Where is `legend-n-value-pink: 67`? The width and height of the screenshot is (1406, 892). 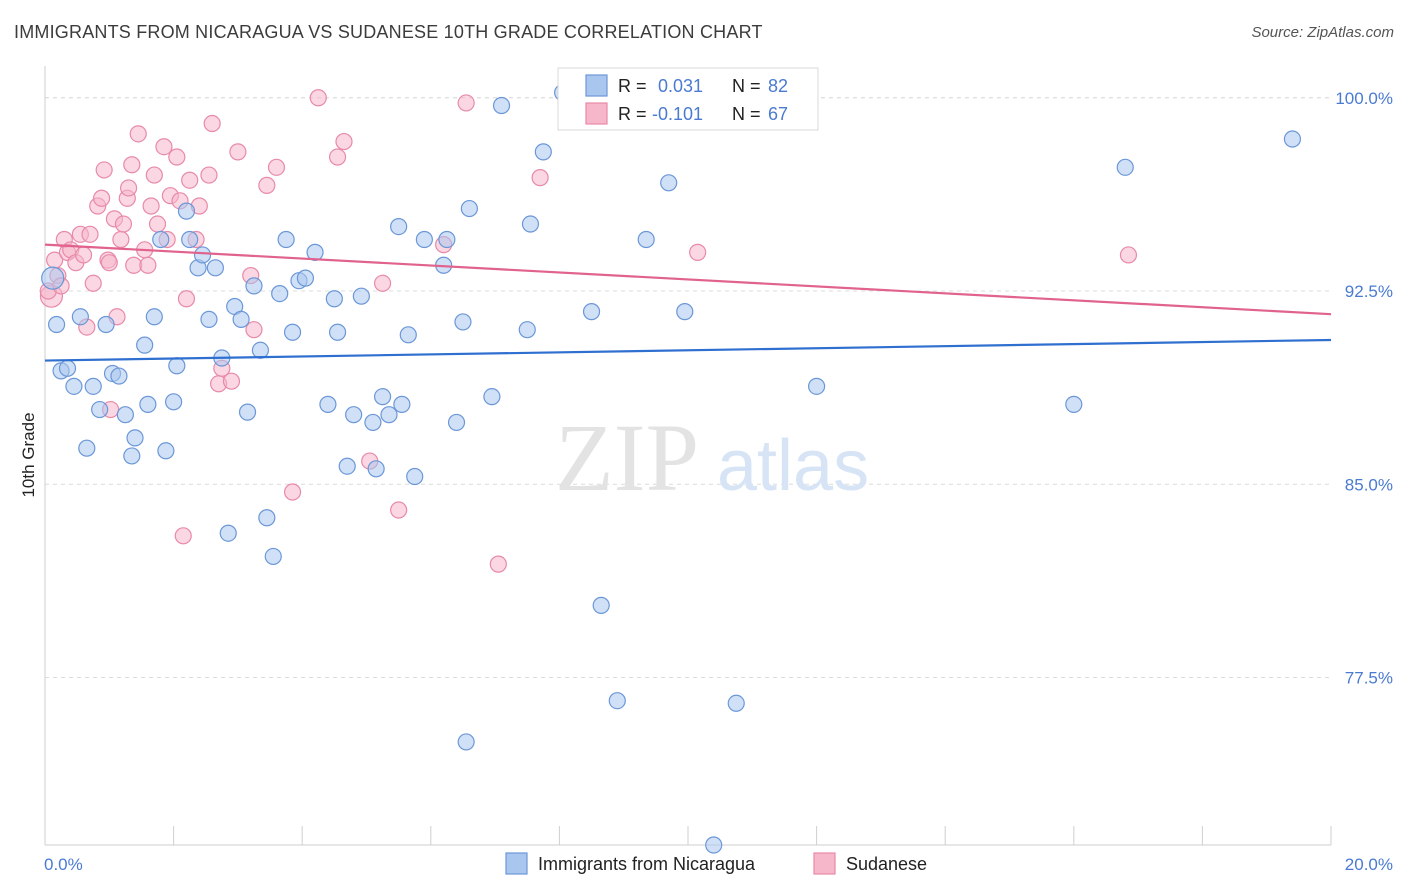
legend-n-value-pink: 67 is located at coordinates (778, 114).